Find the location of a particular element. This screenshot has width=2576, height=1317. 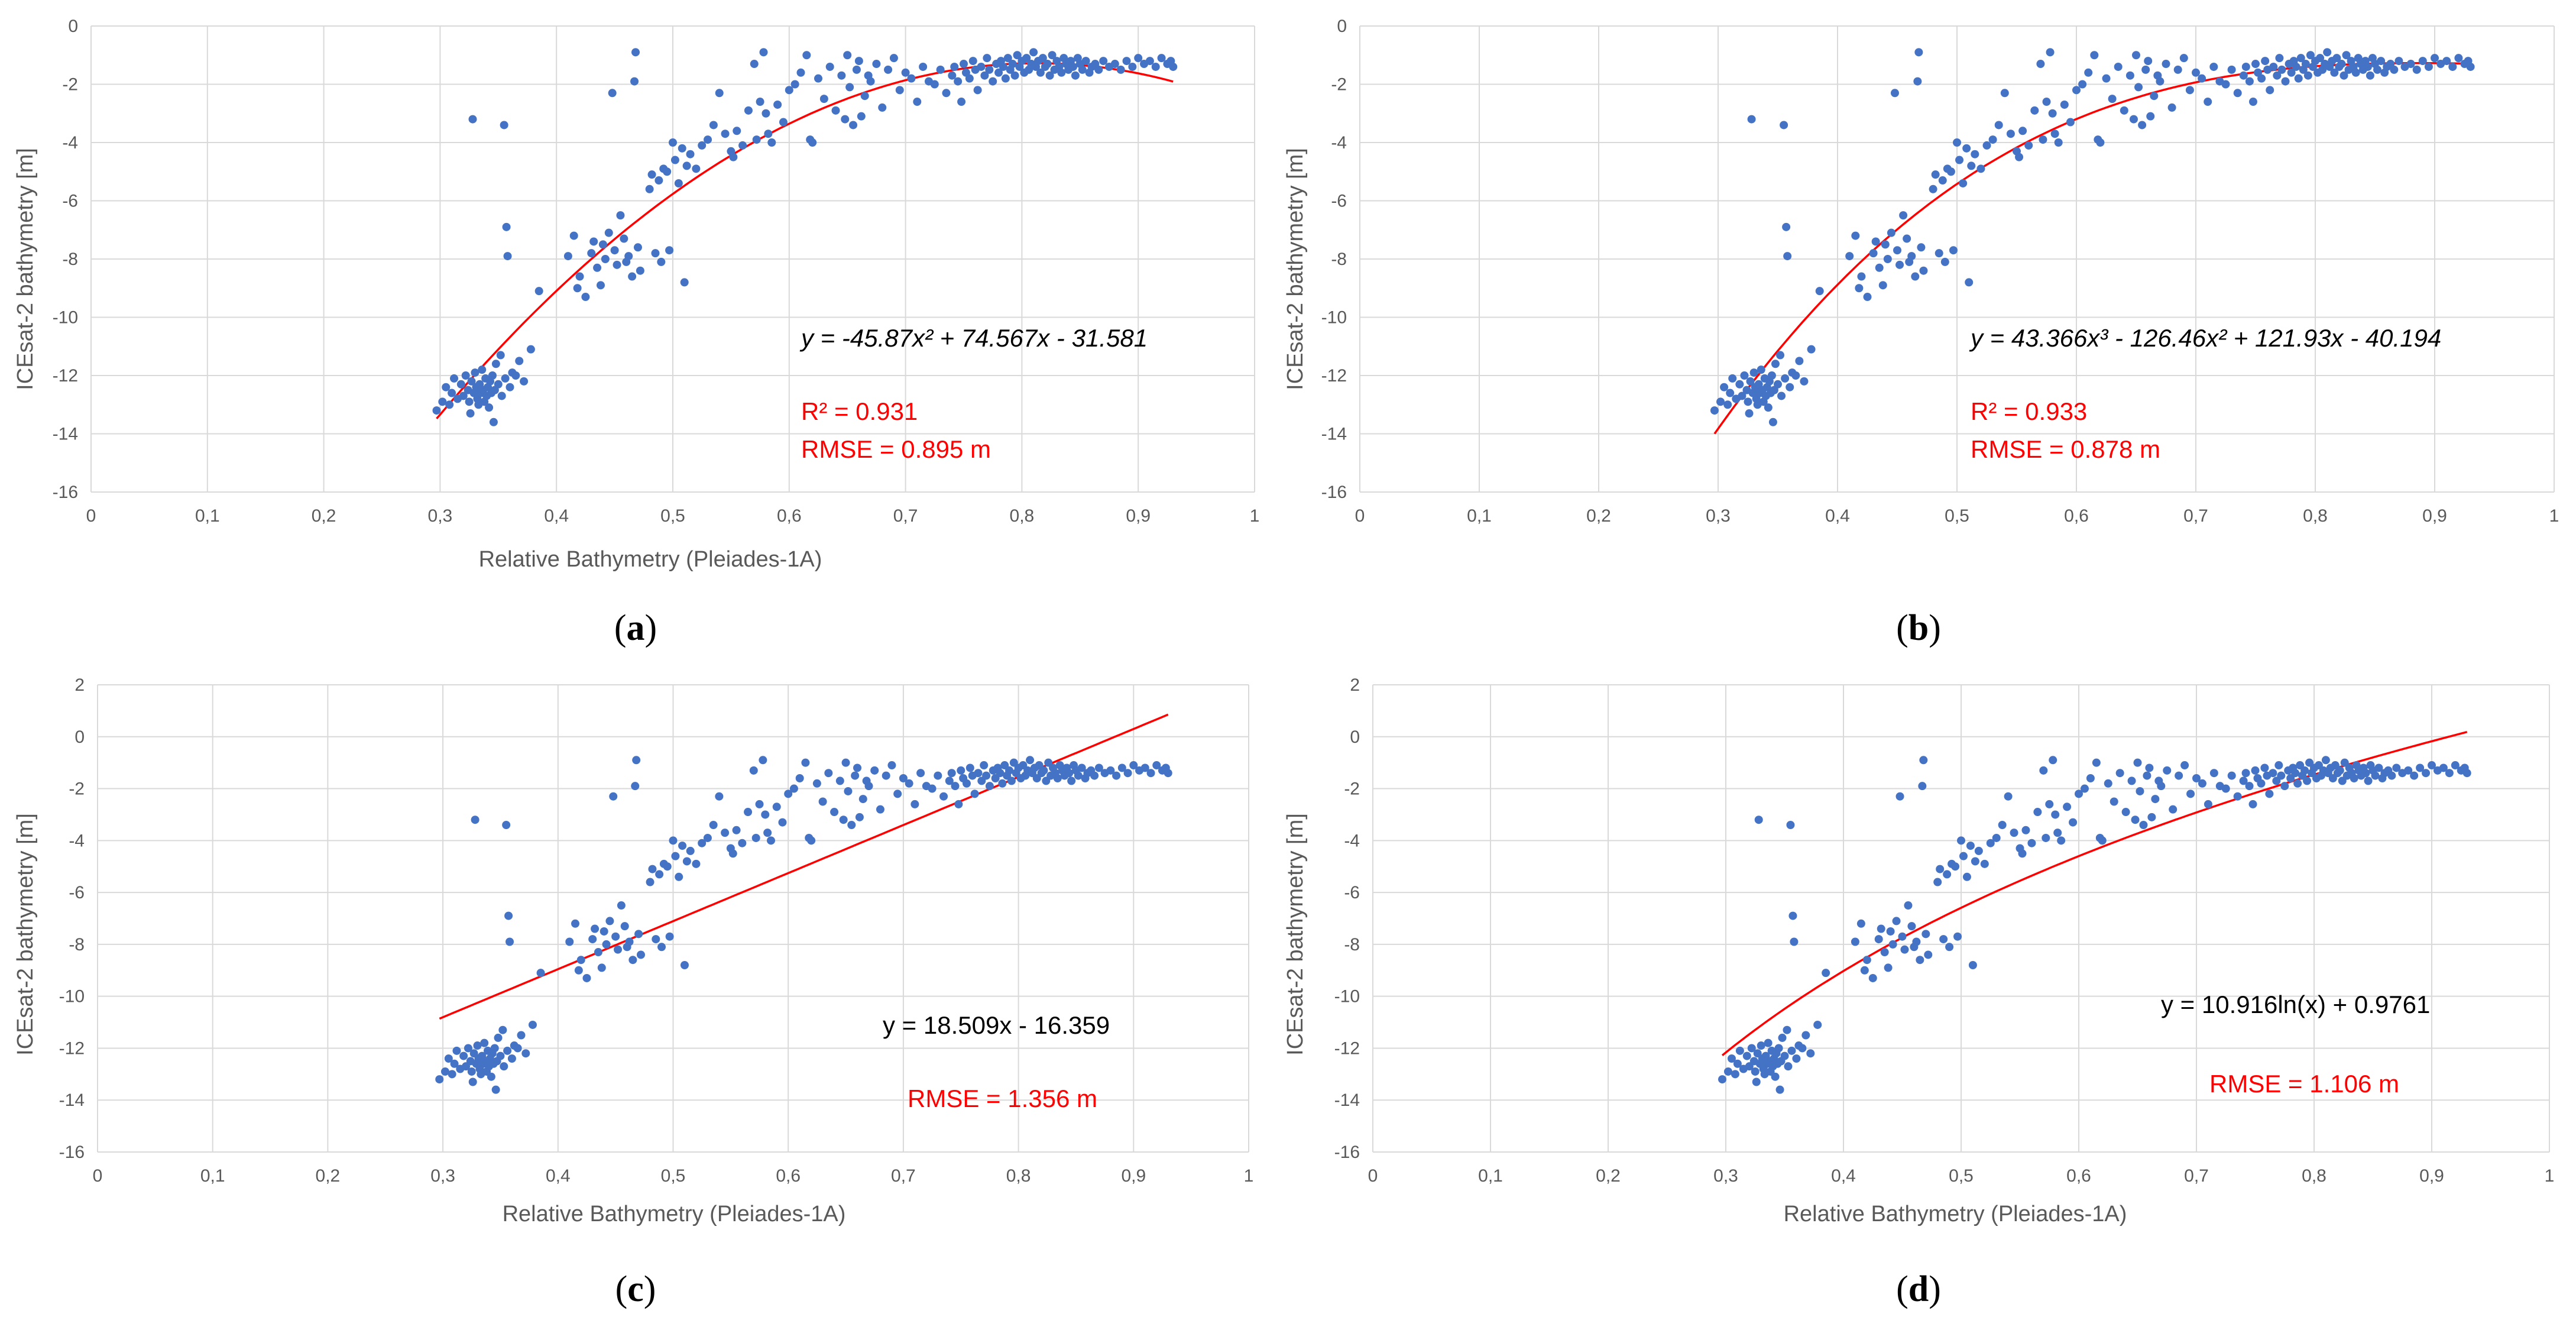

rmse-label: RMSE = 1.106 m is located at coordinates (2304, 1084).